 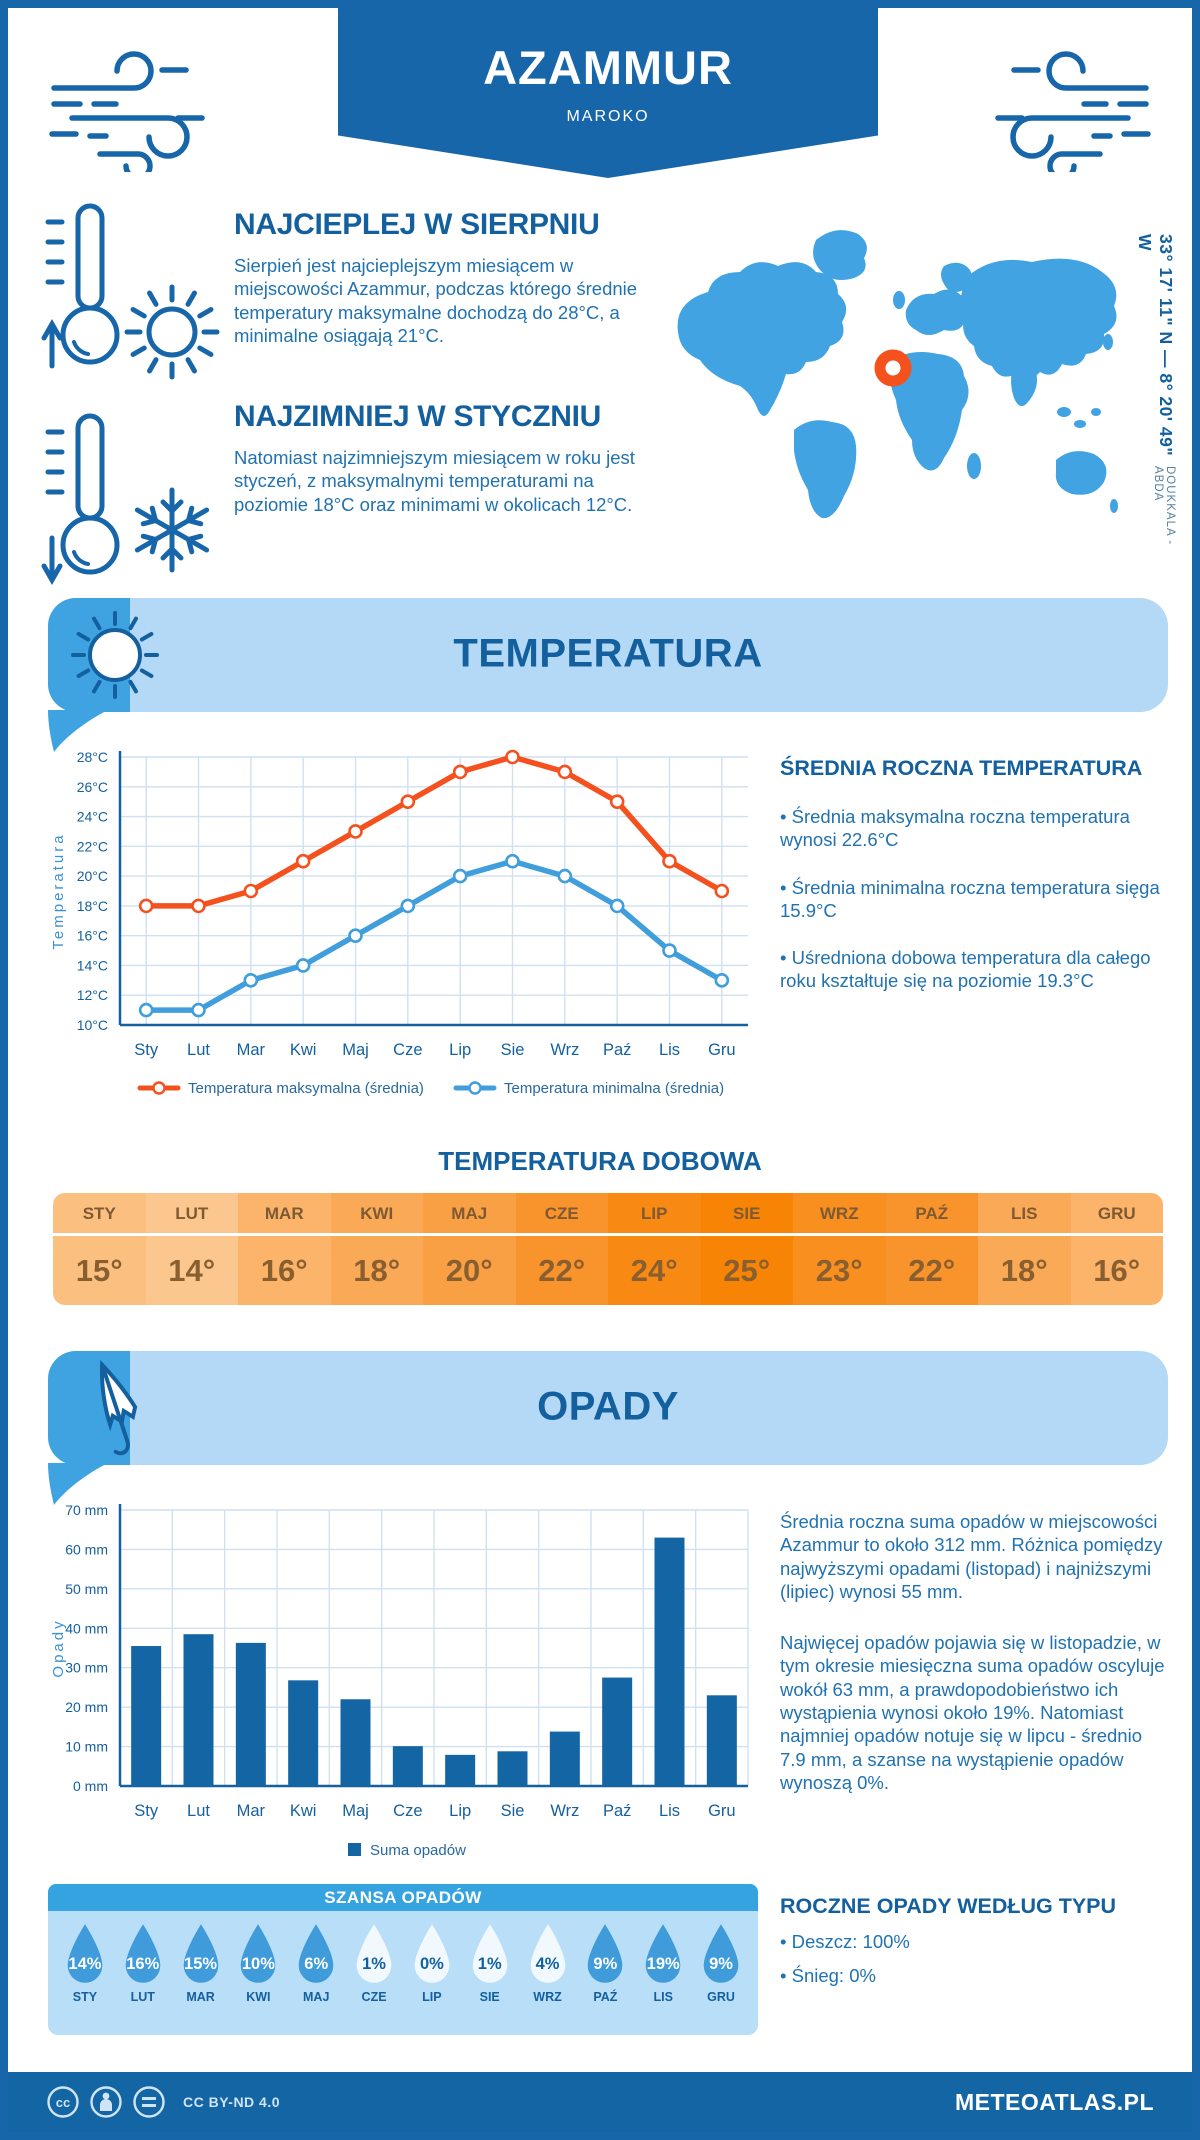 I want to click on daily-month-label: WRZ, so click(x=839, y=1213).